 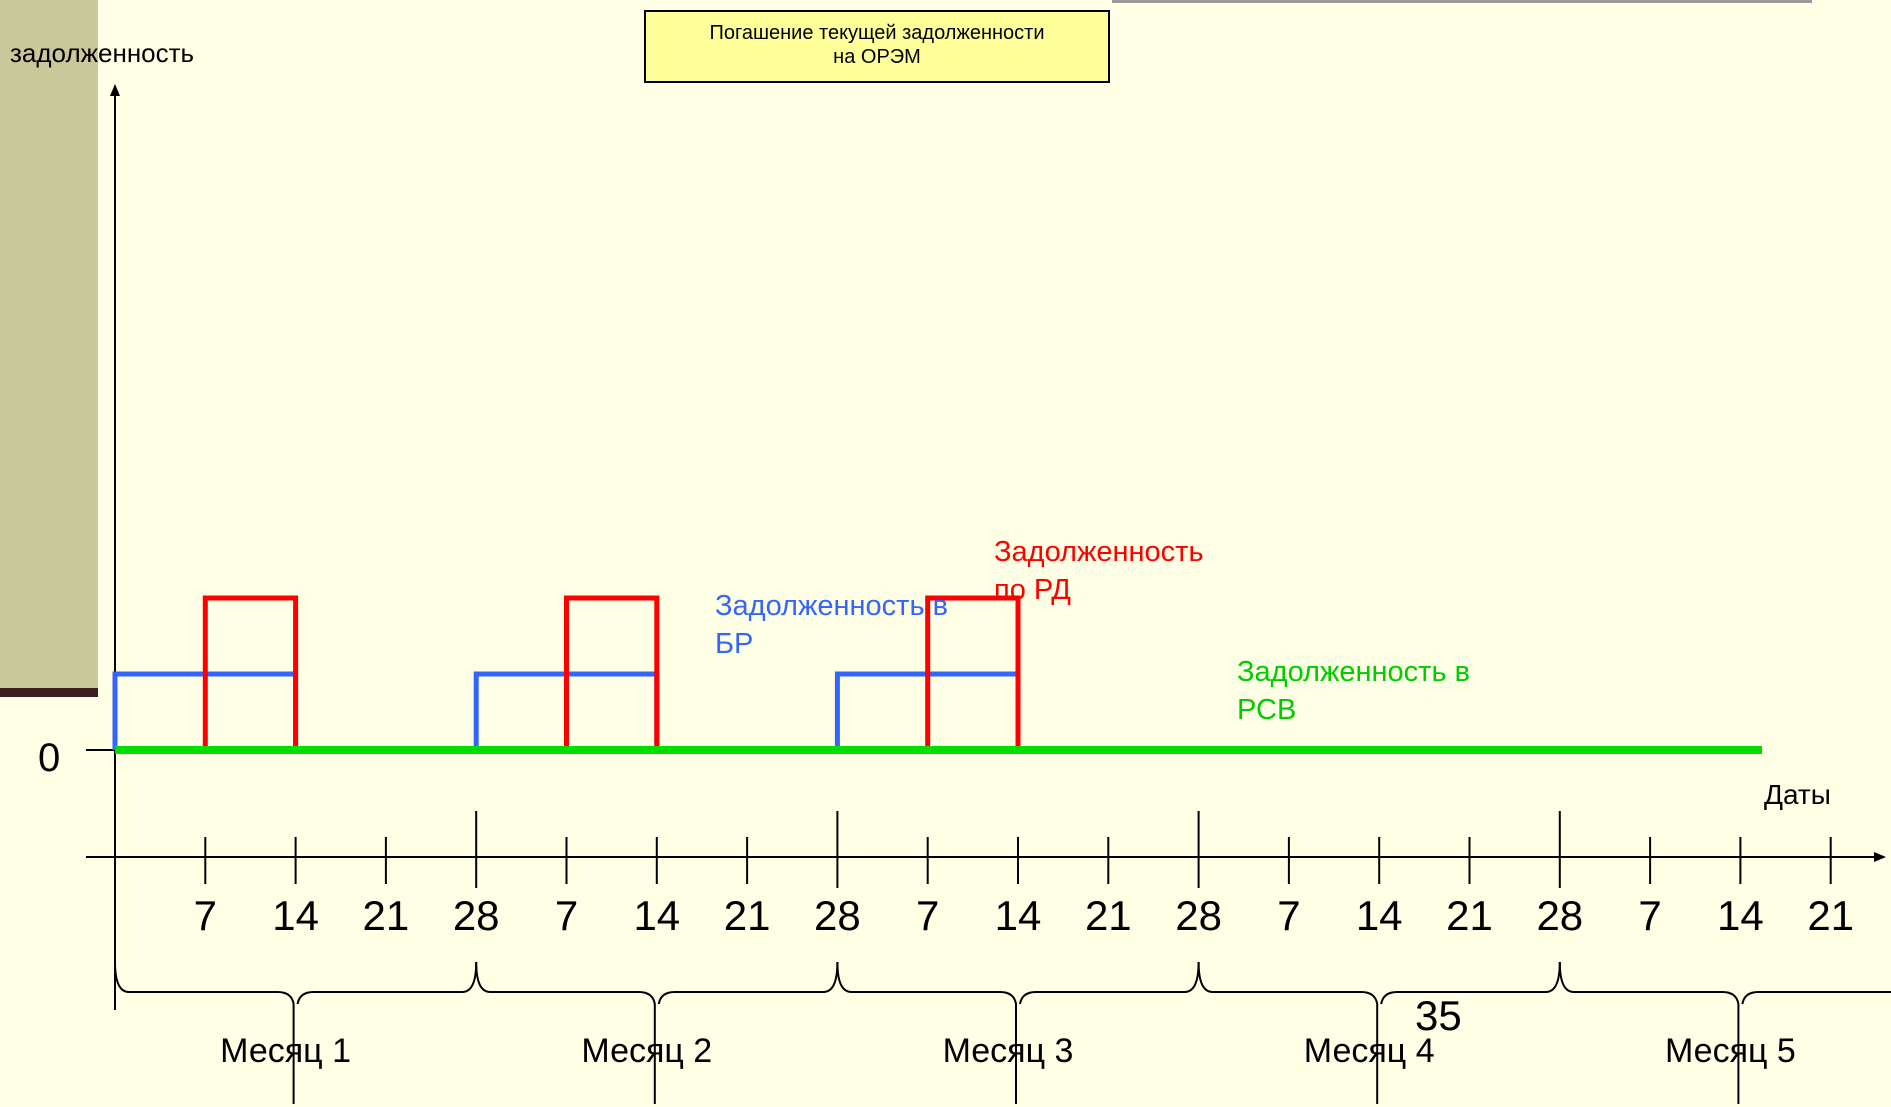 I want to click on x-tick-label-14: 14, so click(x=1379, y=915).